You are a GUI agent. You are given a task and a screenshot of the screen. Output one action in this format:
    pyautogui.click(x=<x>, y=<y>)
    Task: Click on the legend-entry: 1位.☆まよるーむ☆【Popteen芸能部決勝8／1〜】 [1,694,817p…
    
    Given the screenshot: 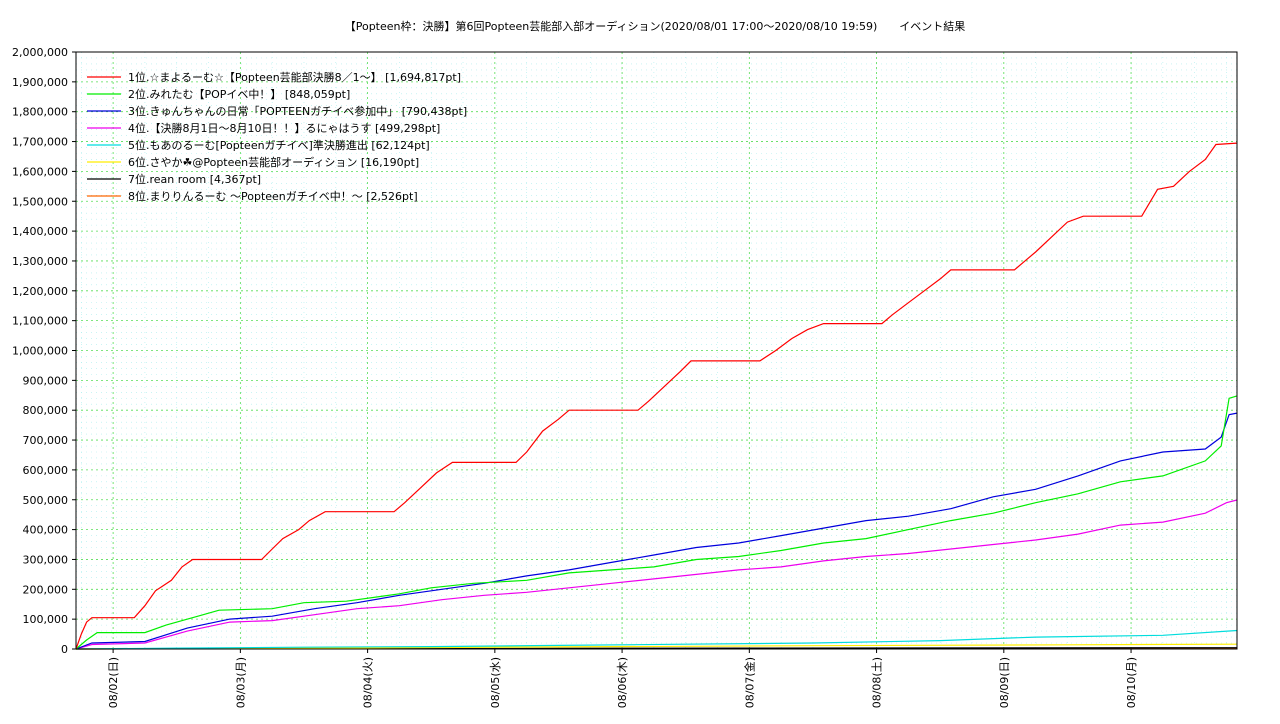 What is the action you would take?
    pyautogui.click(x=294, y=77)
    